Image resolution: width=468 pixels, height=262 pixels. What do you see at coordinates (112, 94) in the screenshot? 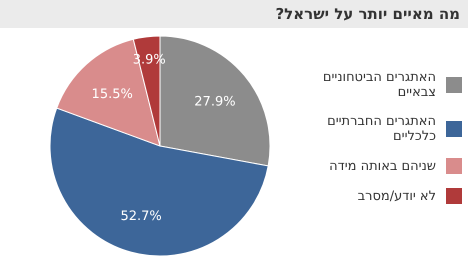
I see `data-label: 15.5%` at bounding box center [112, 94].